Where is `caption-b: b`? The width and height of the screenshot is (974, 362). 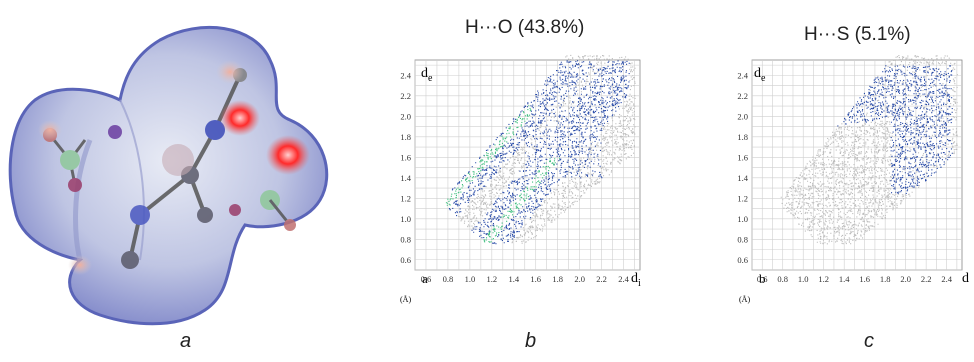 caption-b: b is located at coordinates (531, 341).